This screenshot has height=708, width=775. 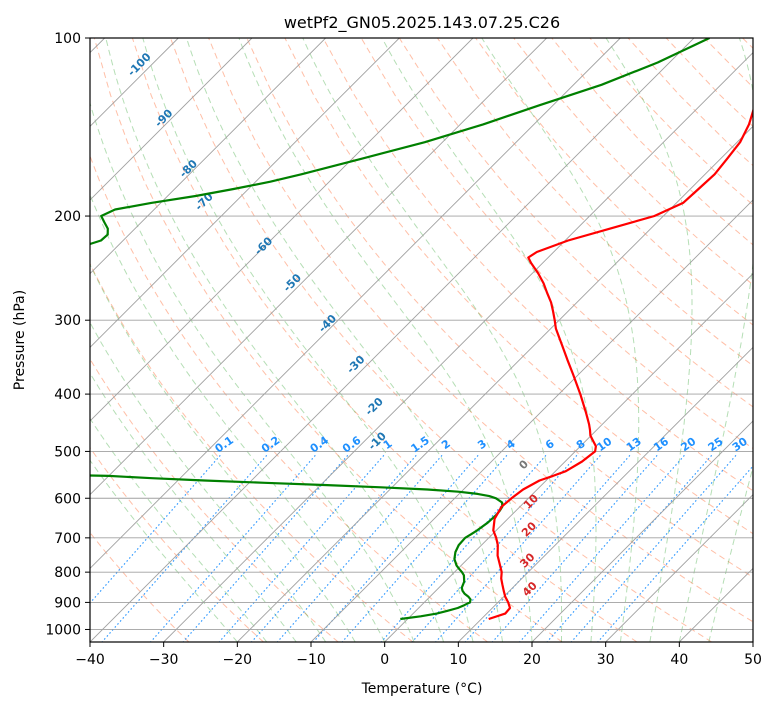 I want to click on chart-title: wetPf2_GN05.2025.143.07.25.C26, so click(x=422, y=23).